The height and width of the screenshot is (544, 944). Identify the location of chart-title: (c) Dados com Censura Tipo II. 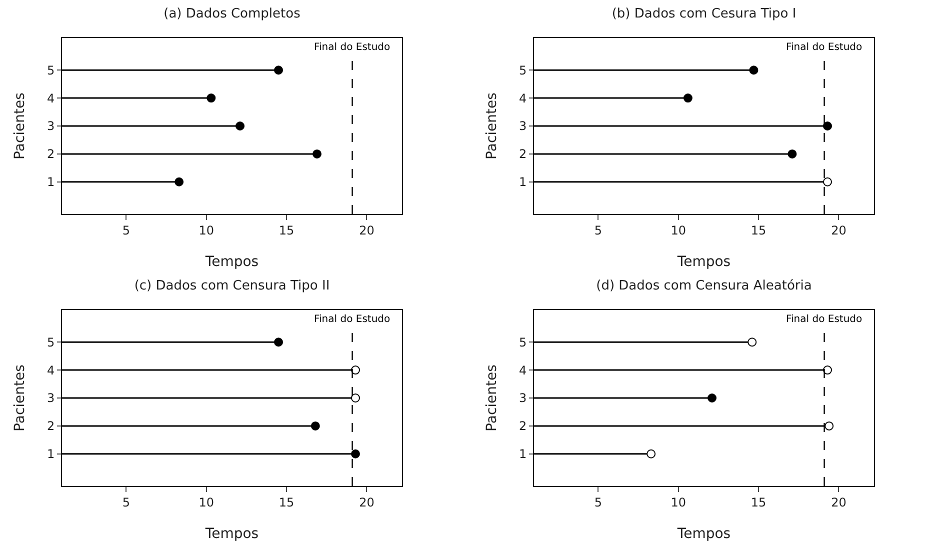
(232, 286).